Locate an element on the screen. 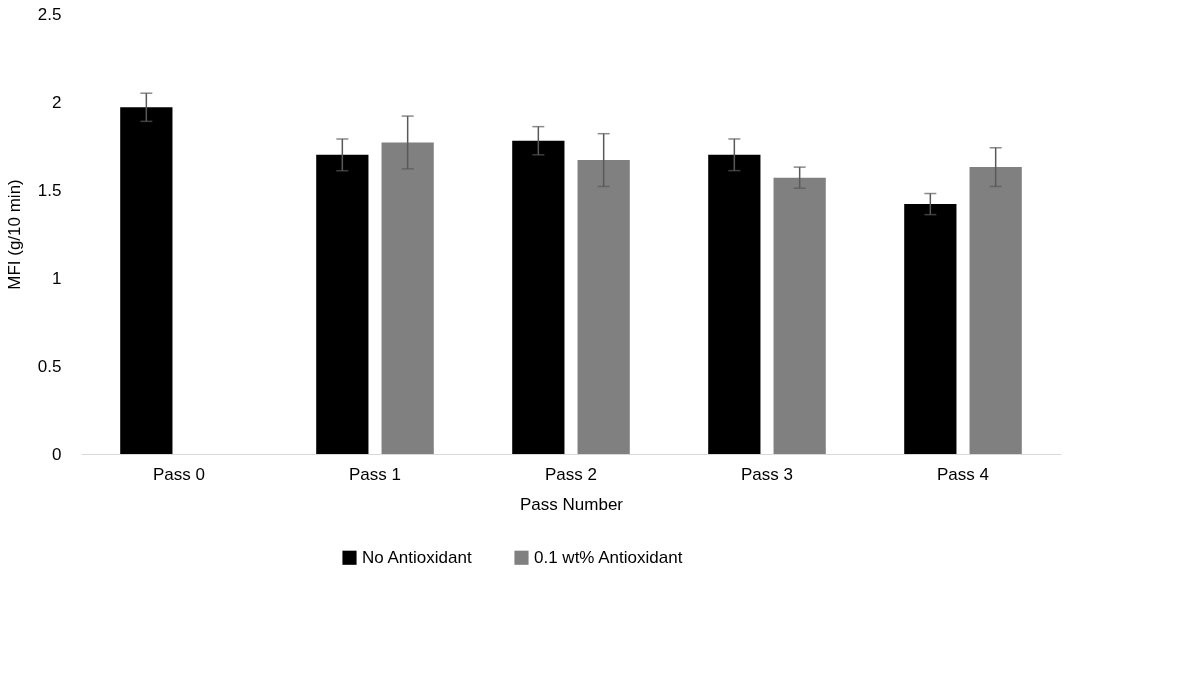  x-tick-label: Pass 4 is located at coordinates (963, 474).